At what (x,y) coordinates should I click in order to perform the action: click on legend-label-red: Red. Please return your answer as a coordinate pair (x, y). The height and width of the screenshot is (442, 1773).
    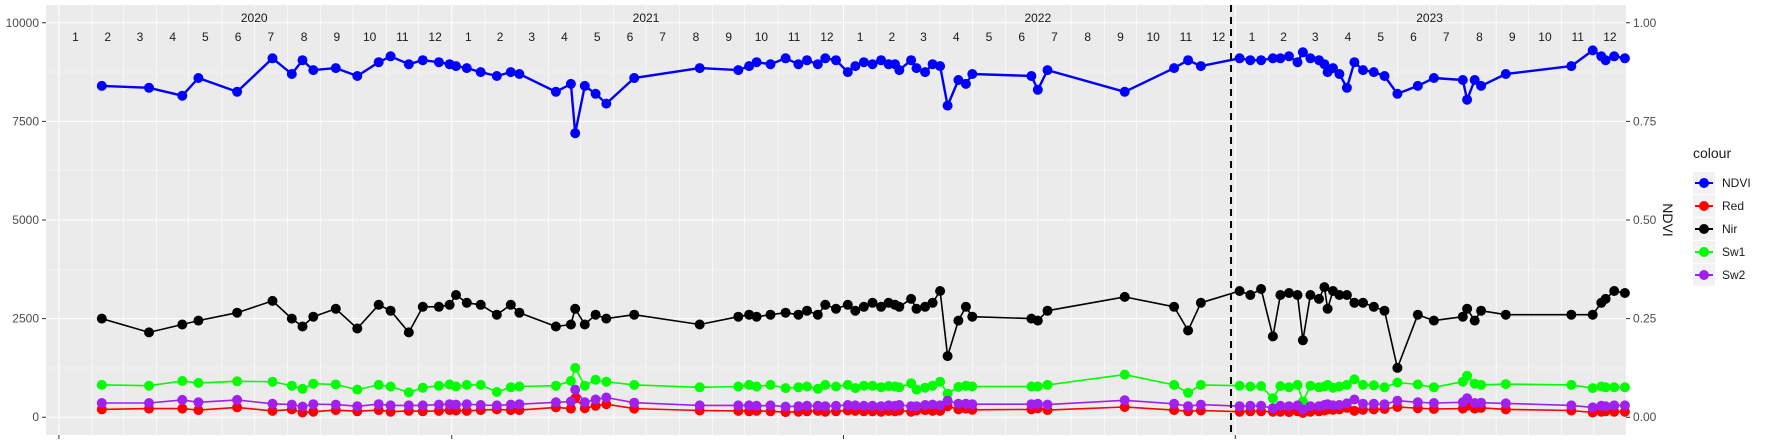
    Looking at the image, I should click on (1733, 206).